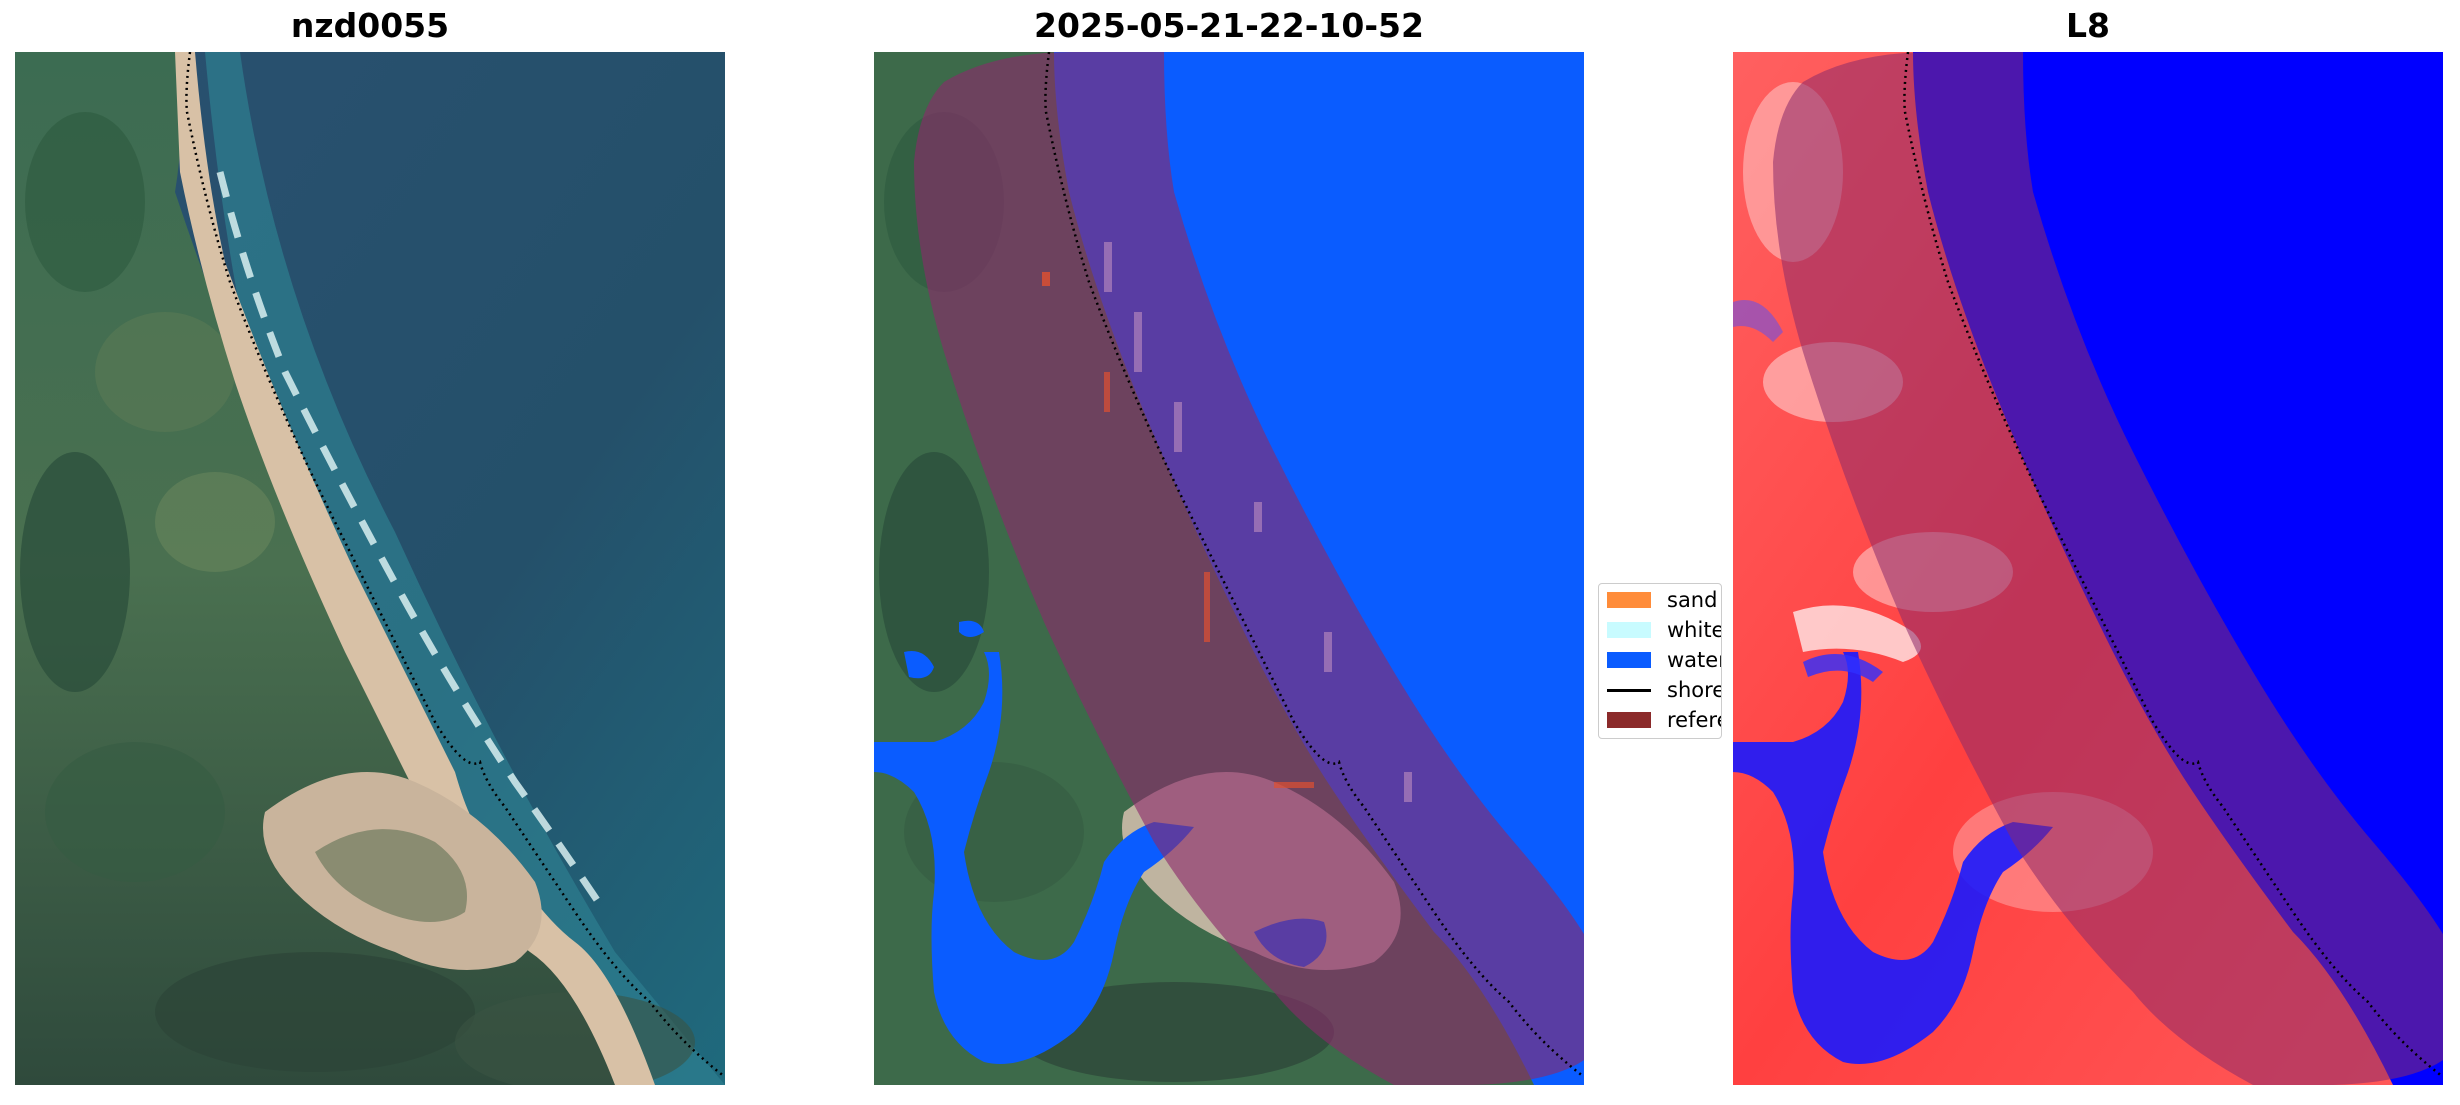  Describe the element at coordinates (1229, 25) in the screenshot. I see `panel-title-middle: 2025-05-21-22-10-52` at that location.